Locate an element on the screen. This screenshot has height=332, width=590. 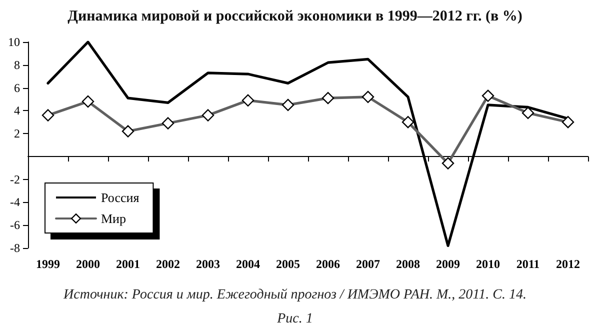
y-tick-label: -8 is located at coordinates (15, 248).